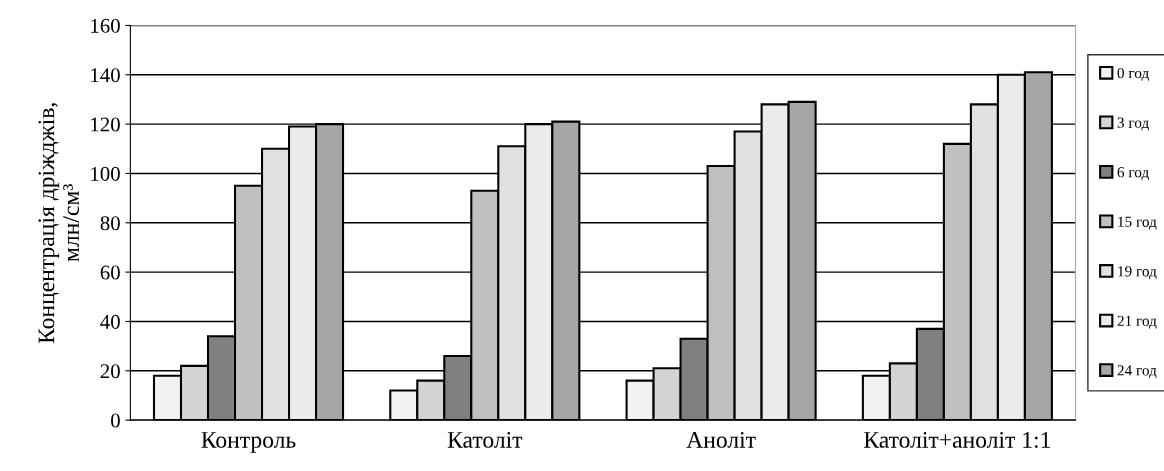  I want to click on x-tick-label: Контроль, so click(248, 442).